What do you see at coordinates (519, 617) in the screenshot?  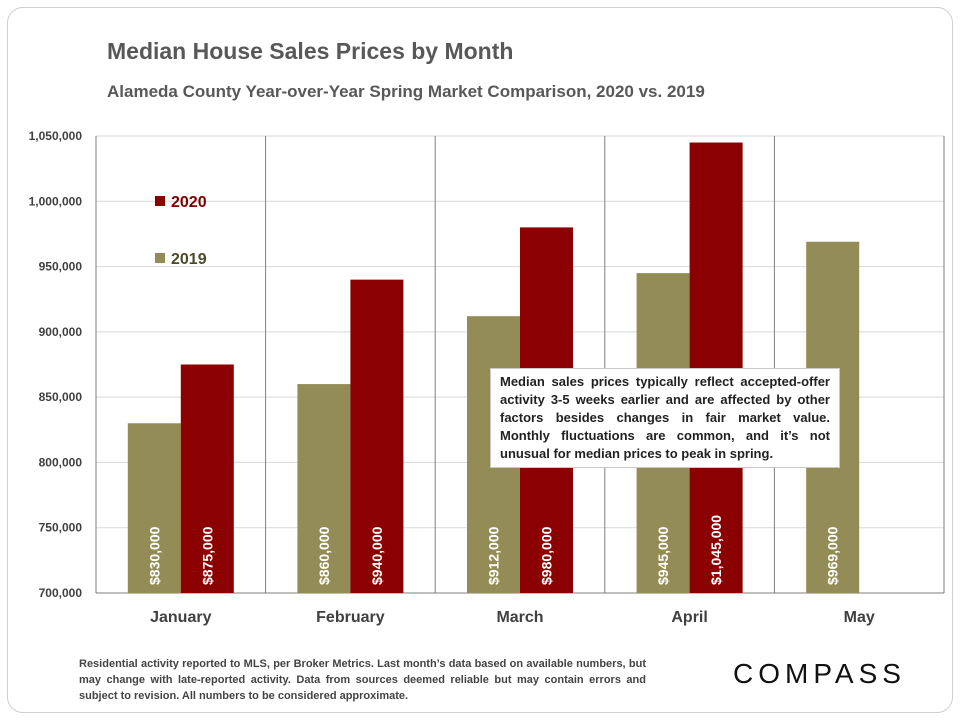 I see `x-tick-label: March` at bounding box center [519, 617].